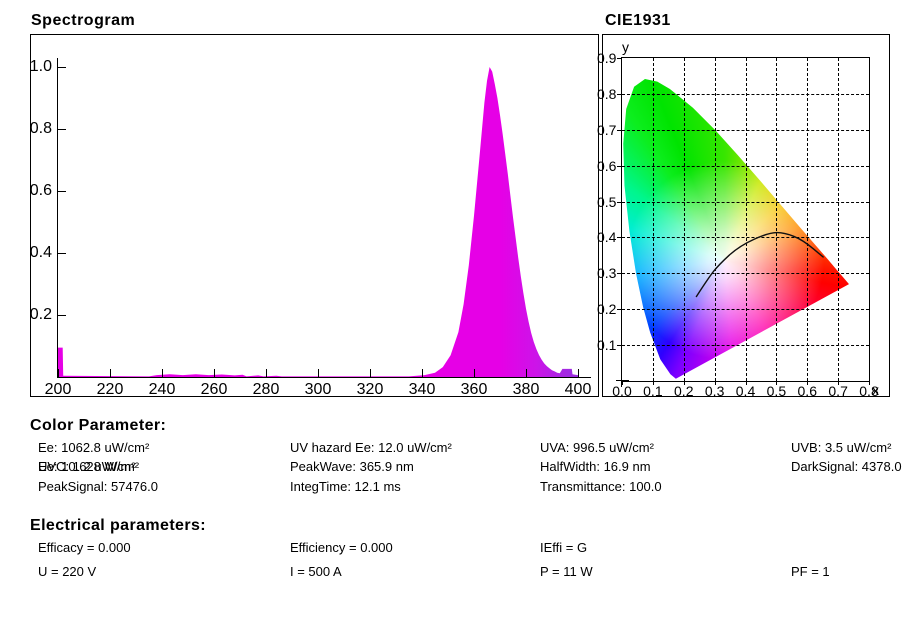  I want to click on param-ee: Ee: 1062.8 uW/cm², so click(94, 447).